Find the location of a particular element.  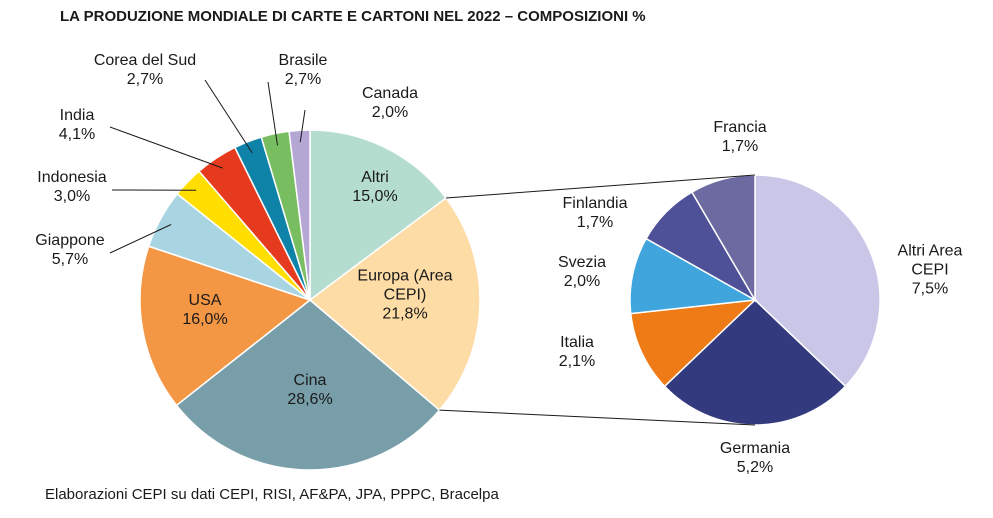

slice-value: 5,7% is located at coordinates (70, 259).